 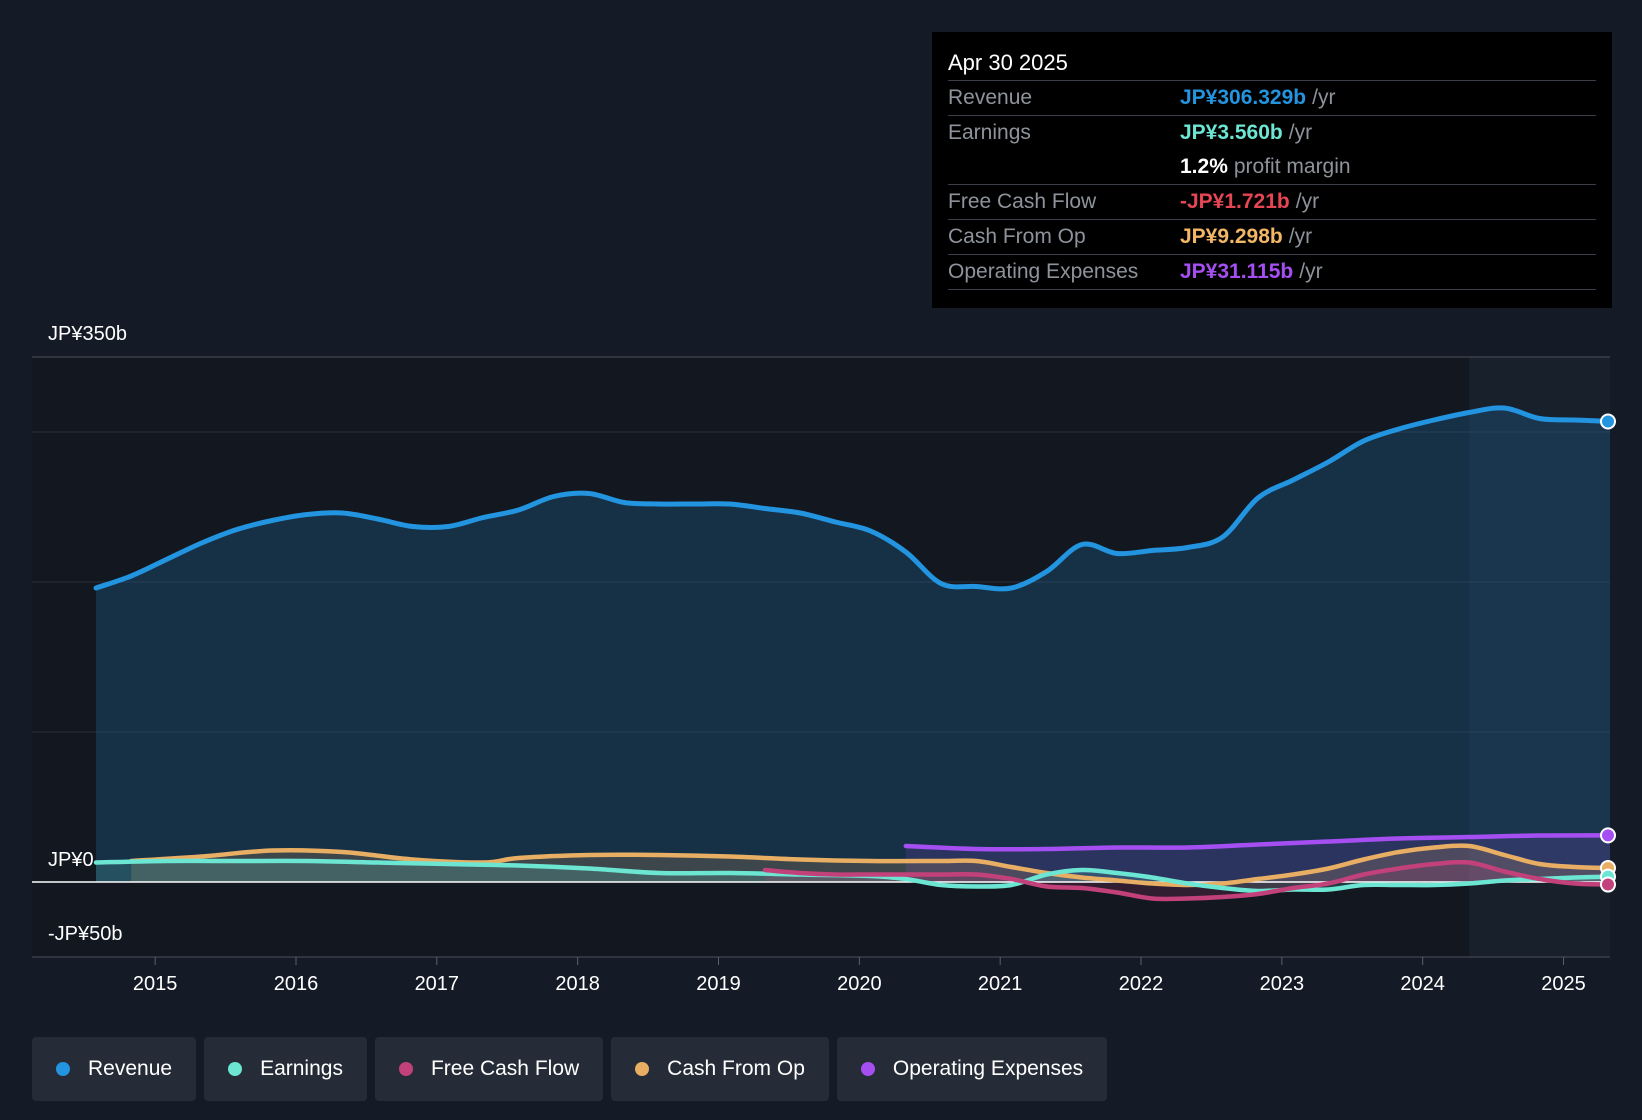 I want to click on tooltip-row: Cash From Op JP¥9.298b/yr, so click(x=1272, y=237).